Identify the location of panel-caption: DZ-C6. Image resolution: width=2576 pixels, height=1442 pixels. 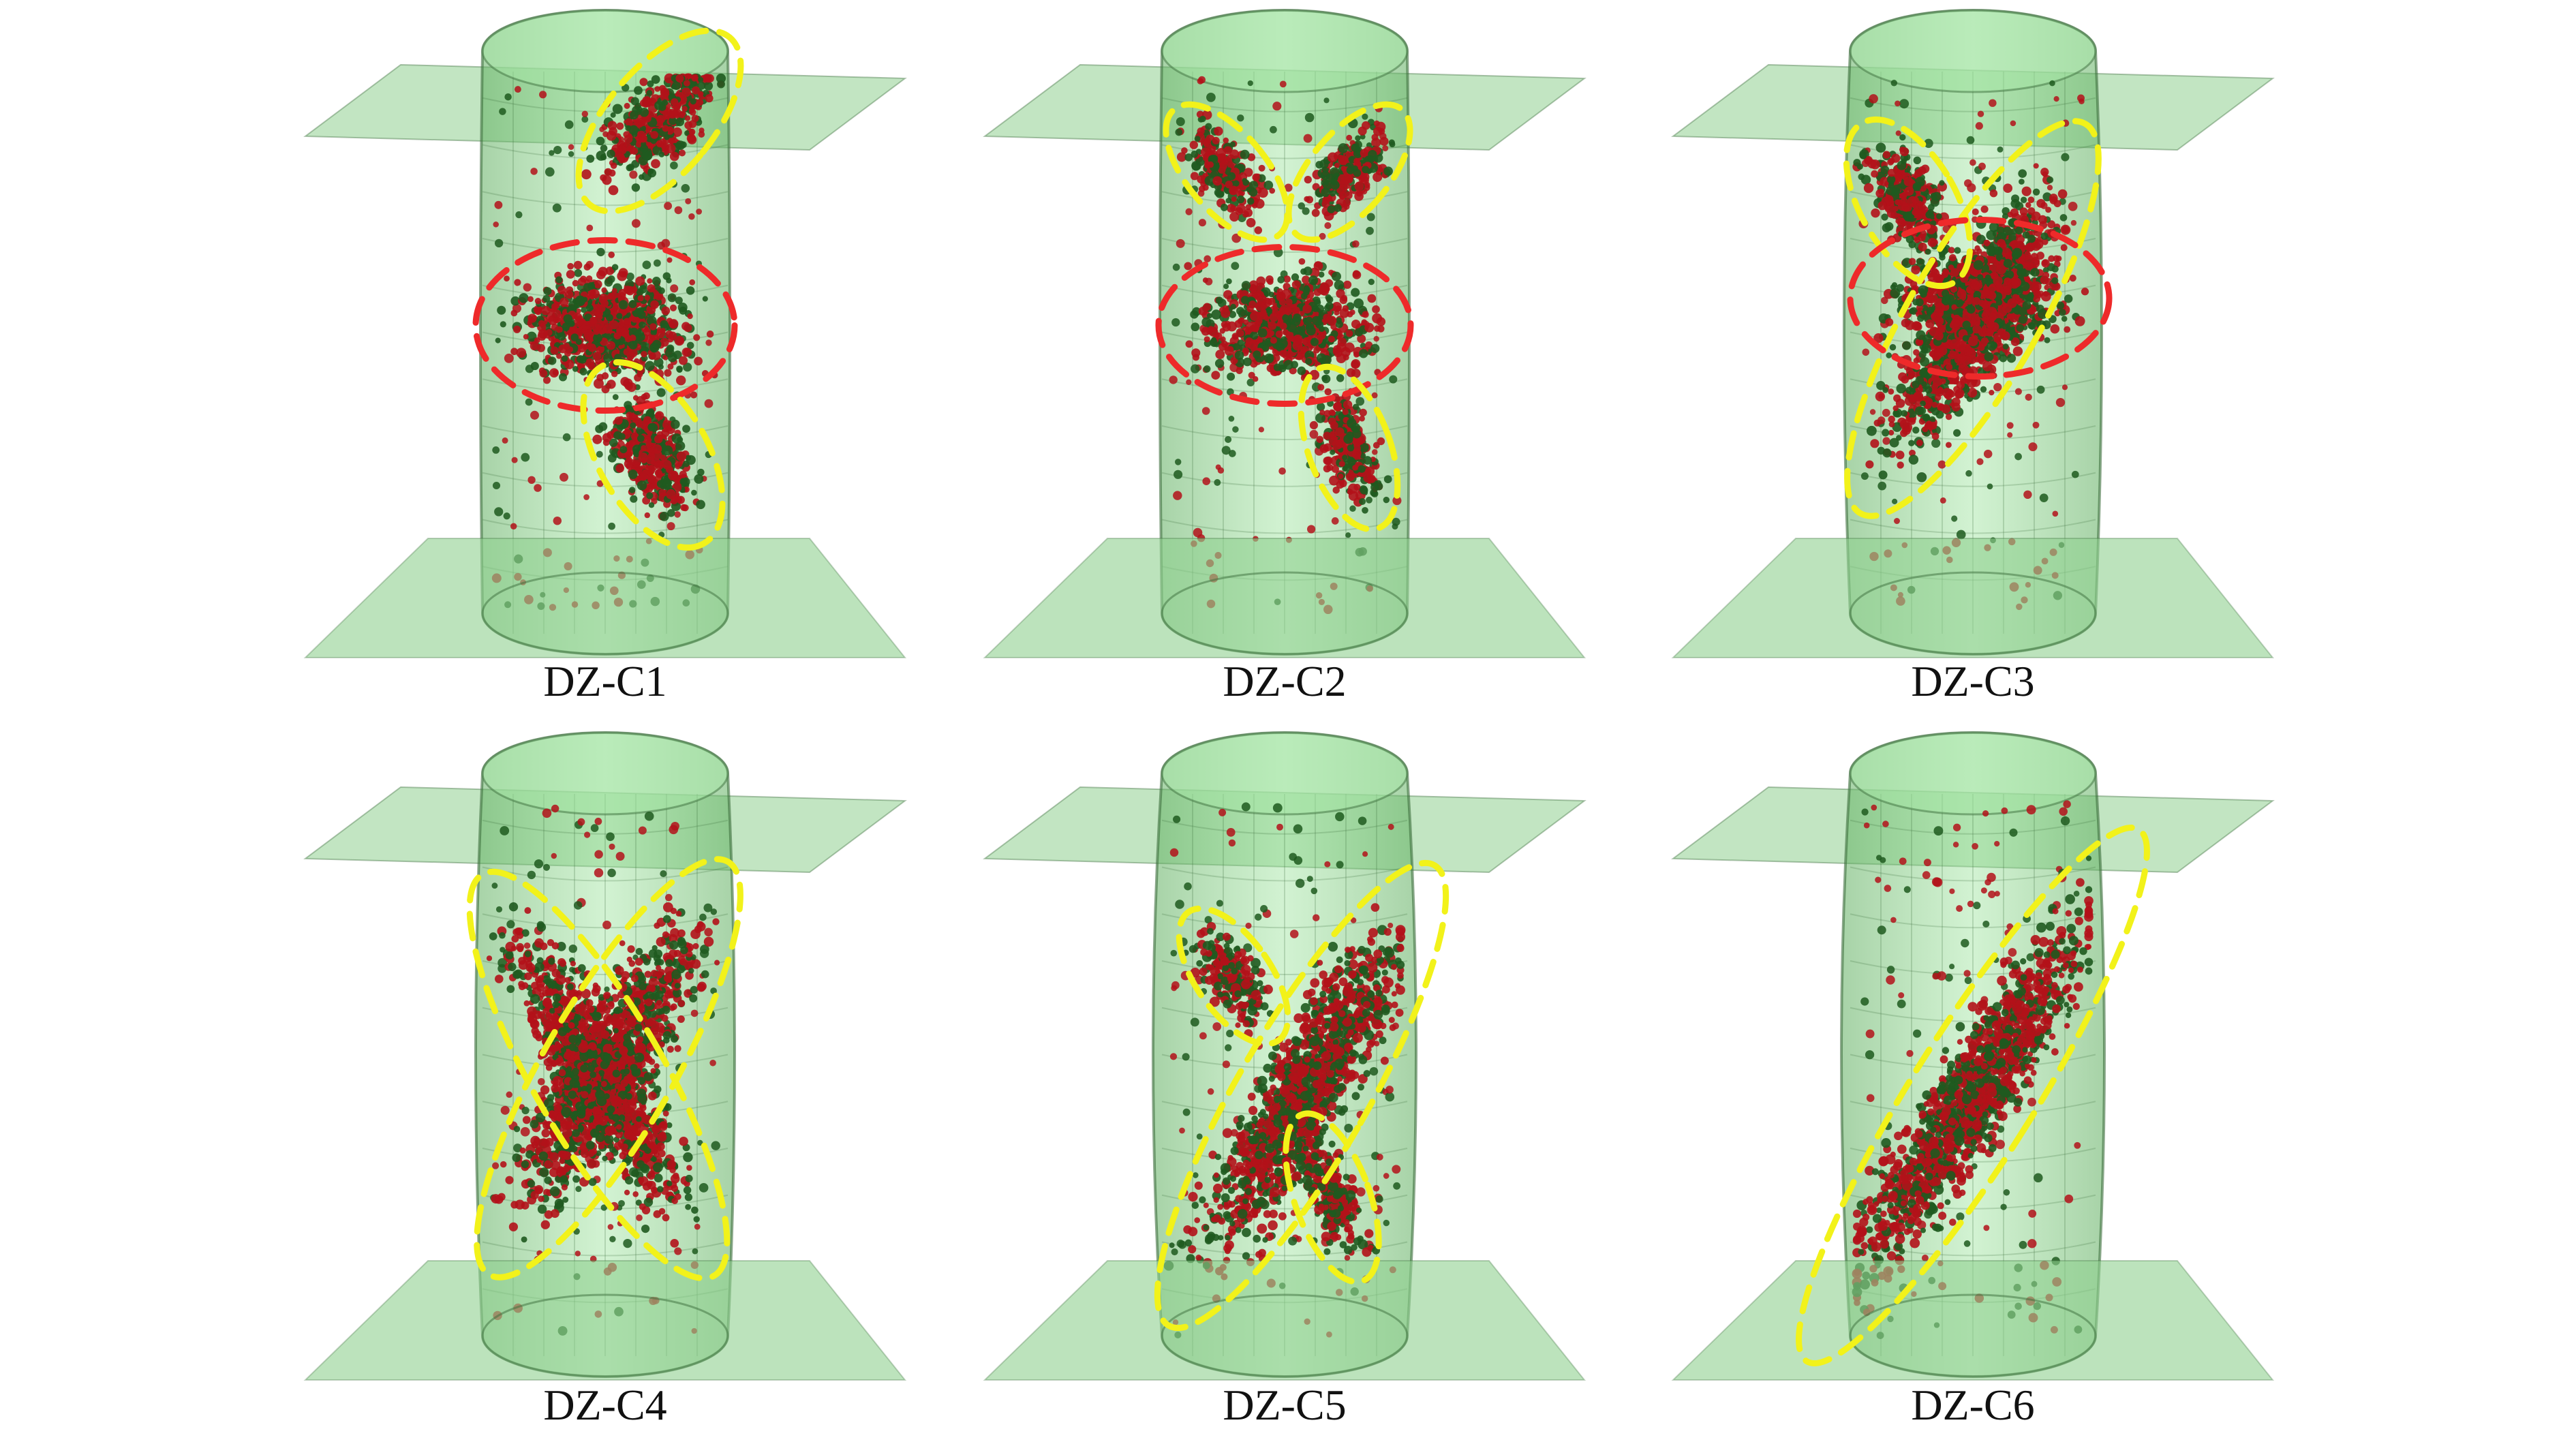
(1973, 1405).